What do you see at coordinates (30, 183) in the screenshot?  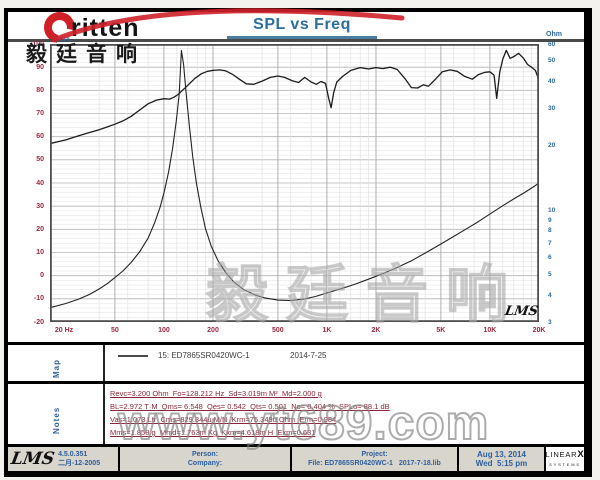 I see `y-left-ticks: 100 90 80 70 60 50 40 30 20 10 0 -10 -20` at bounding box center [30, 183].